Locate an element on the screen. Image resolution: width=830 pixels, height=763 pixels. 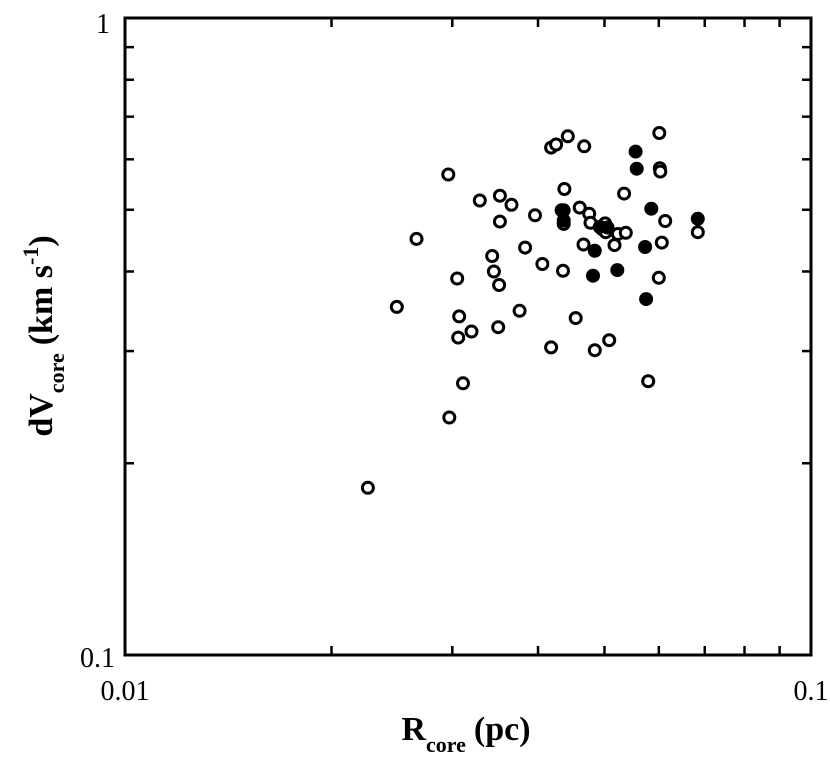
x-axis-label-main: R is located at coordinates (413, 729).